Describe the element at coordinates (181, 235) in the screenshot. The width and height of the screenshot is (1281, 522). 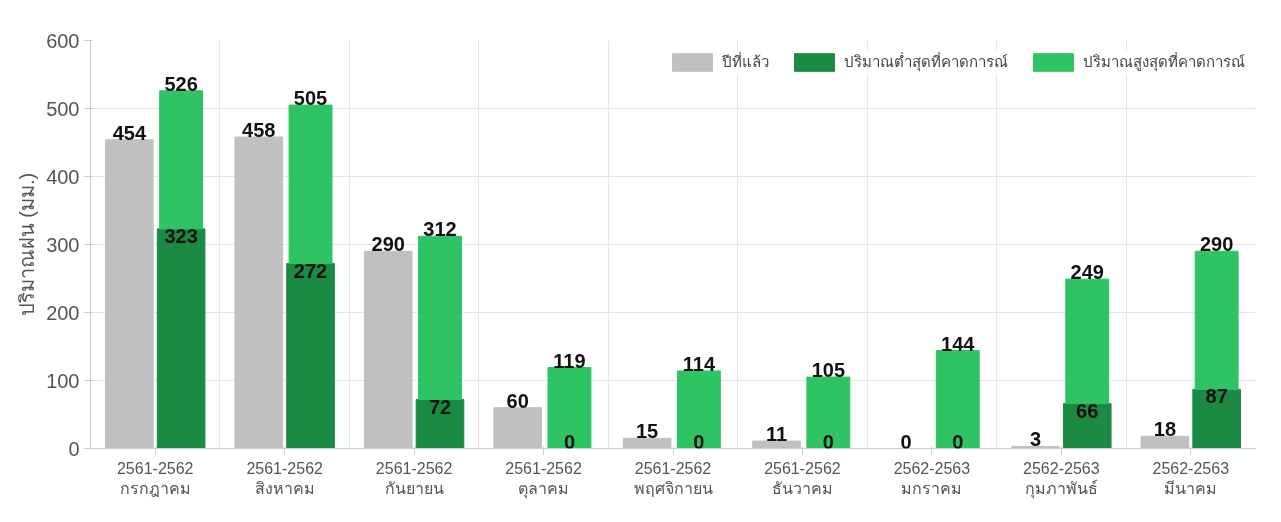
I see `data-label: 323` at that location.